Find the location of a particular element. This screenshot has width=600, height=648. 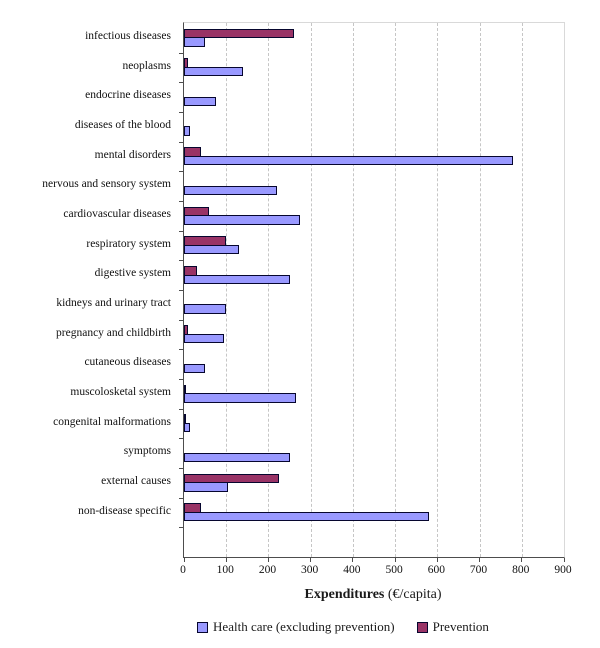

x-axis-tick-labels: 0 100 200 300 400 500 600 700 800 900 is located at coordinates (376, 572).